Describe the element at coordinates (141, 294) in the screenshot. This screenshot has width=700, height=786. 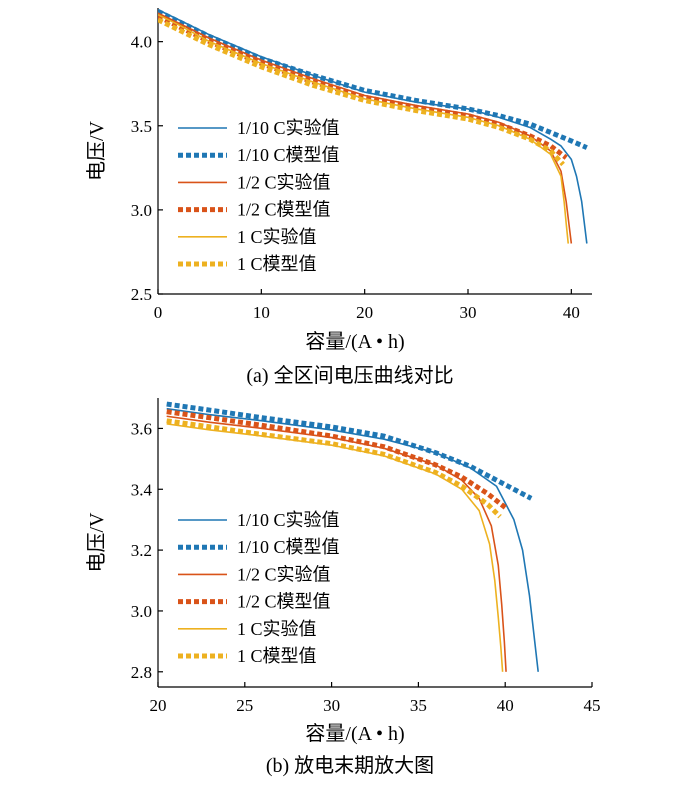
I see `y-tick-label: 2.5` at that location.